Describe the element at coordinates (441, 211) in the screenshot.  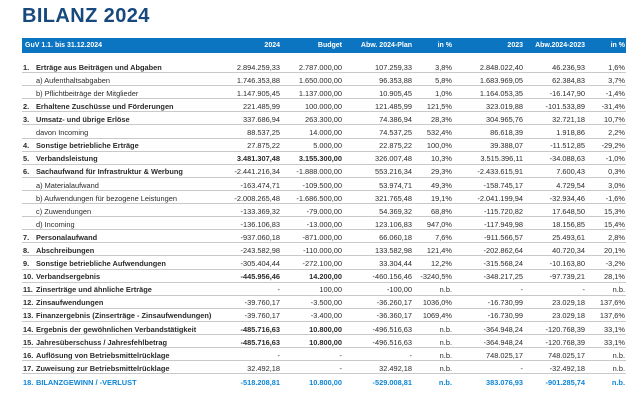
I see `cell-pct-plan: 68,8%` at that location.